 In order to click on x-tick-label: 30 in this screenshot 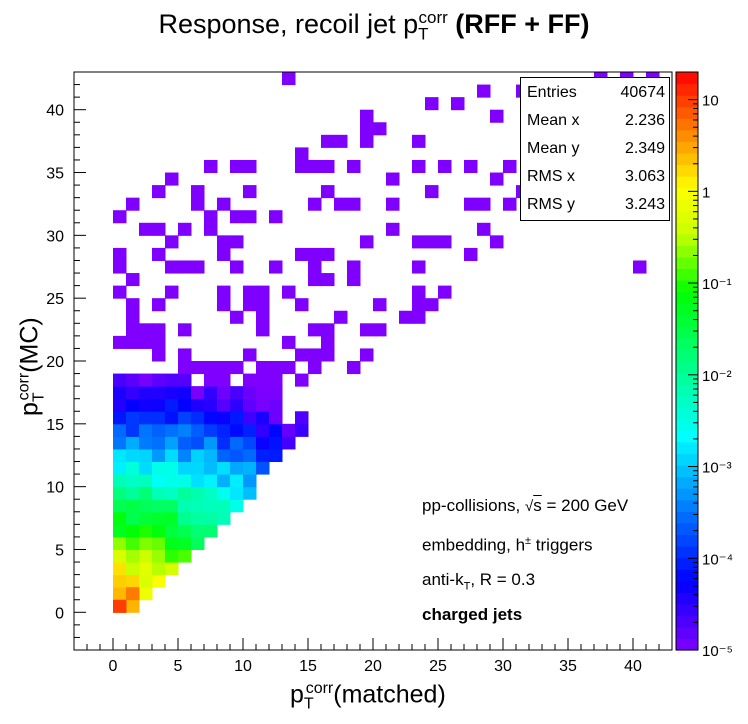, I will do `click(503, 666)`.